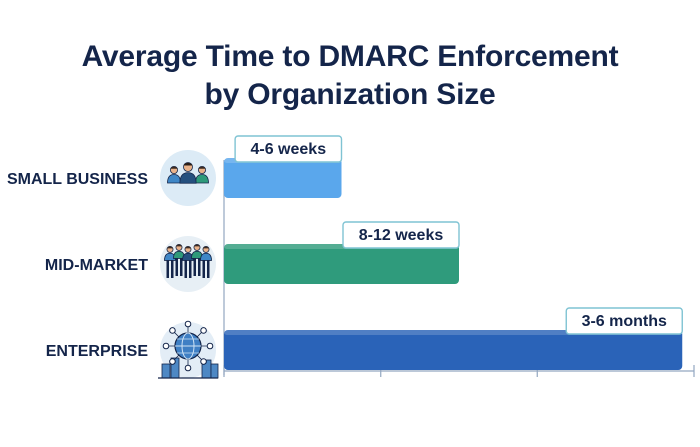  Describe the element at coordinates (96, 265) in the screenshot. I see `category-label: MID-MARKET` at that location.